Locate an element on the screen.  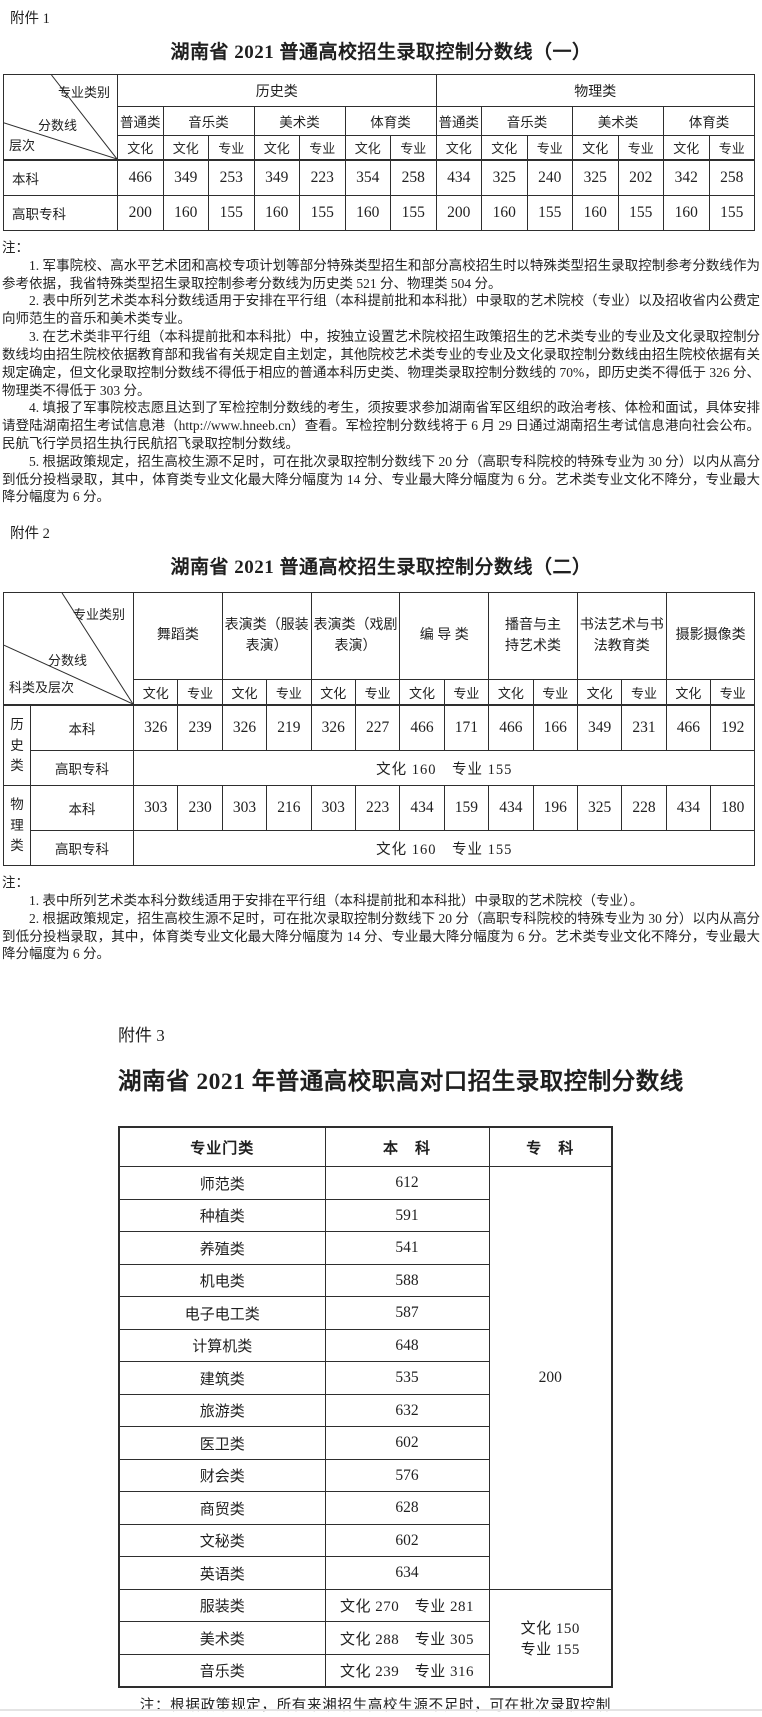
score-cell: 200 is located at coordinates (140, 213).